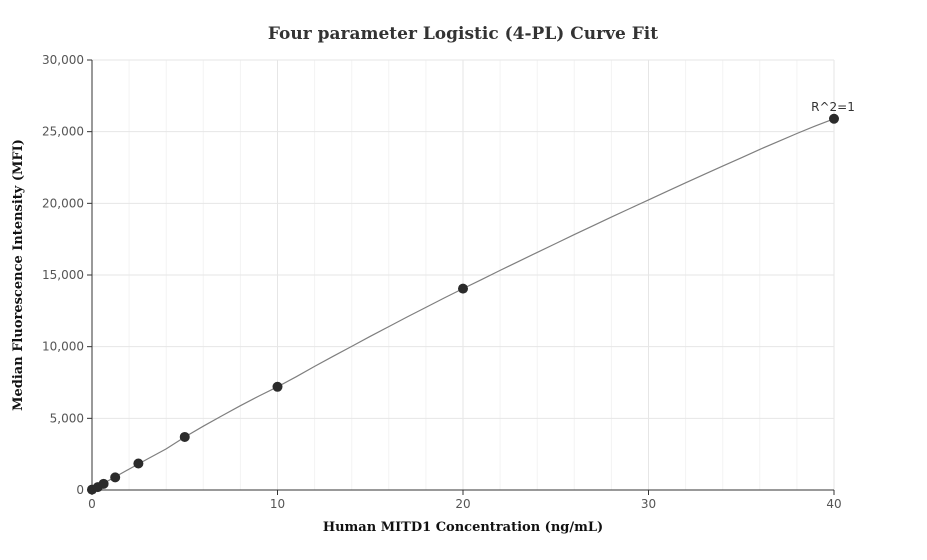 This screenshot has width=927, height=560. I want to click on y-axis-ticks: 0 5,000 10,000 15,000 20,000 25,000 30,000, so click(67, 275).